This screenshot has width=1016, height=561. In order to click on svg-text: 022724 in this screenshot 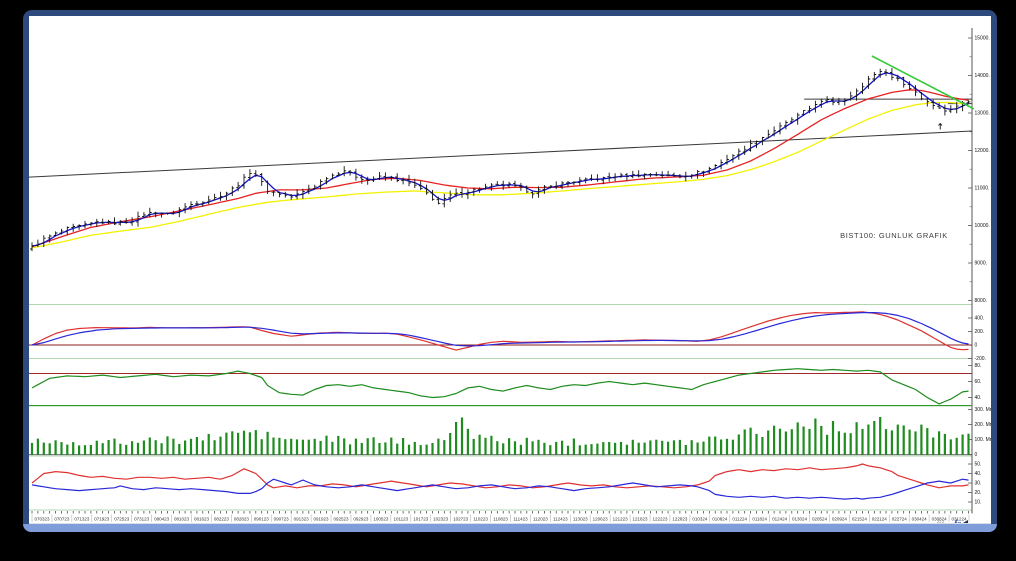, I will do `click(900, 519)`.